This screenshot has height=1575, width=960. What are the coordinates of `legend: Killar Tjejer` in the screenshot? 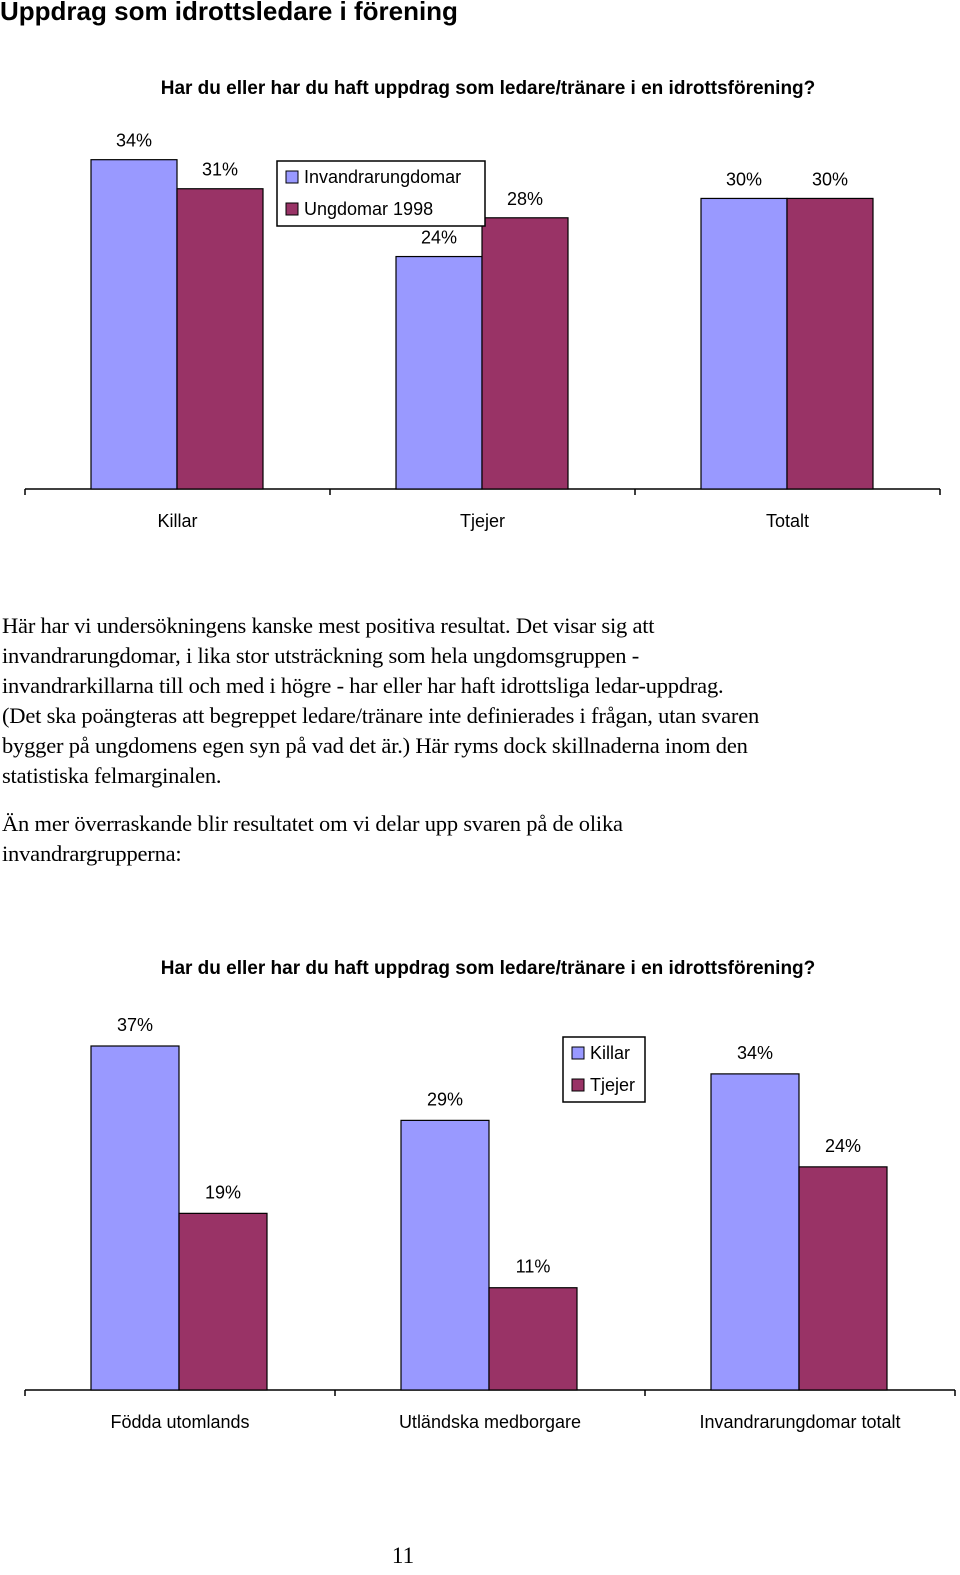 It's located at (604, 1069).